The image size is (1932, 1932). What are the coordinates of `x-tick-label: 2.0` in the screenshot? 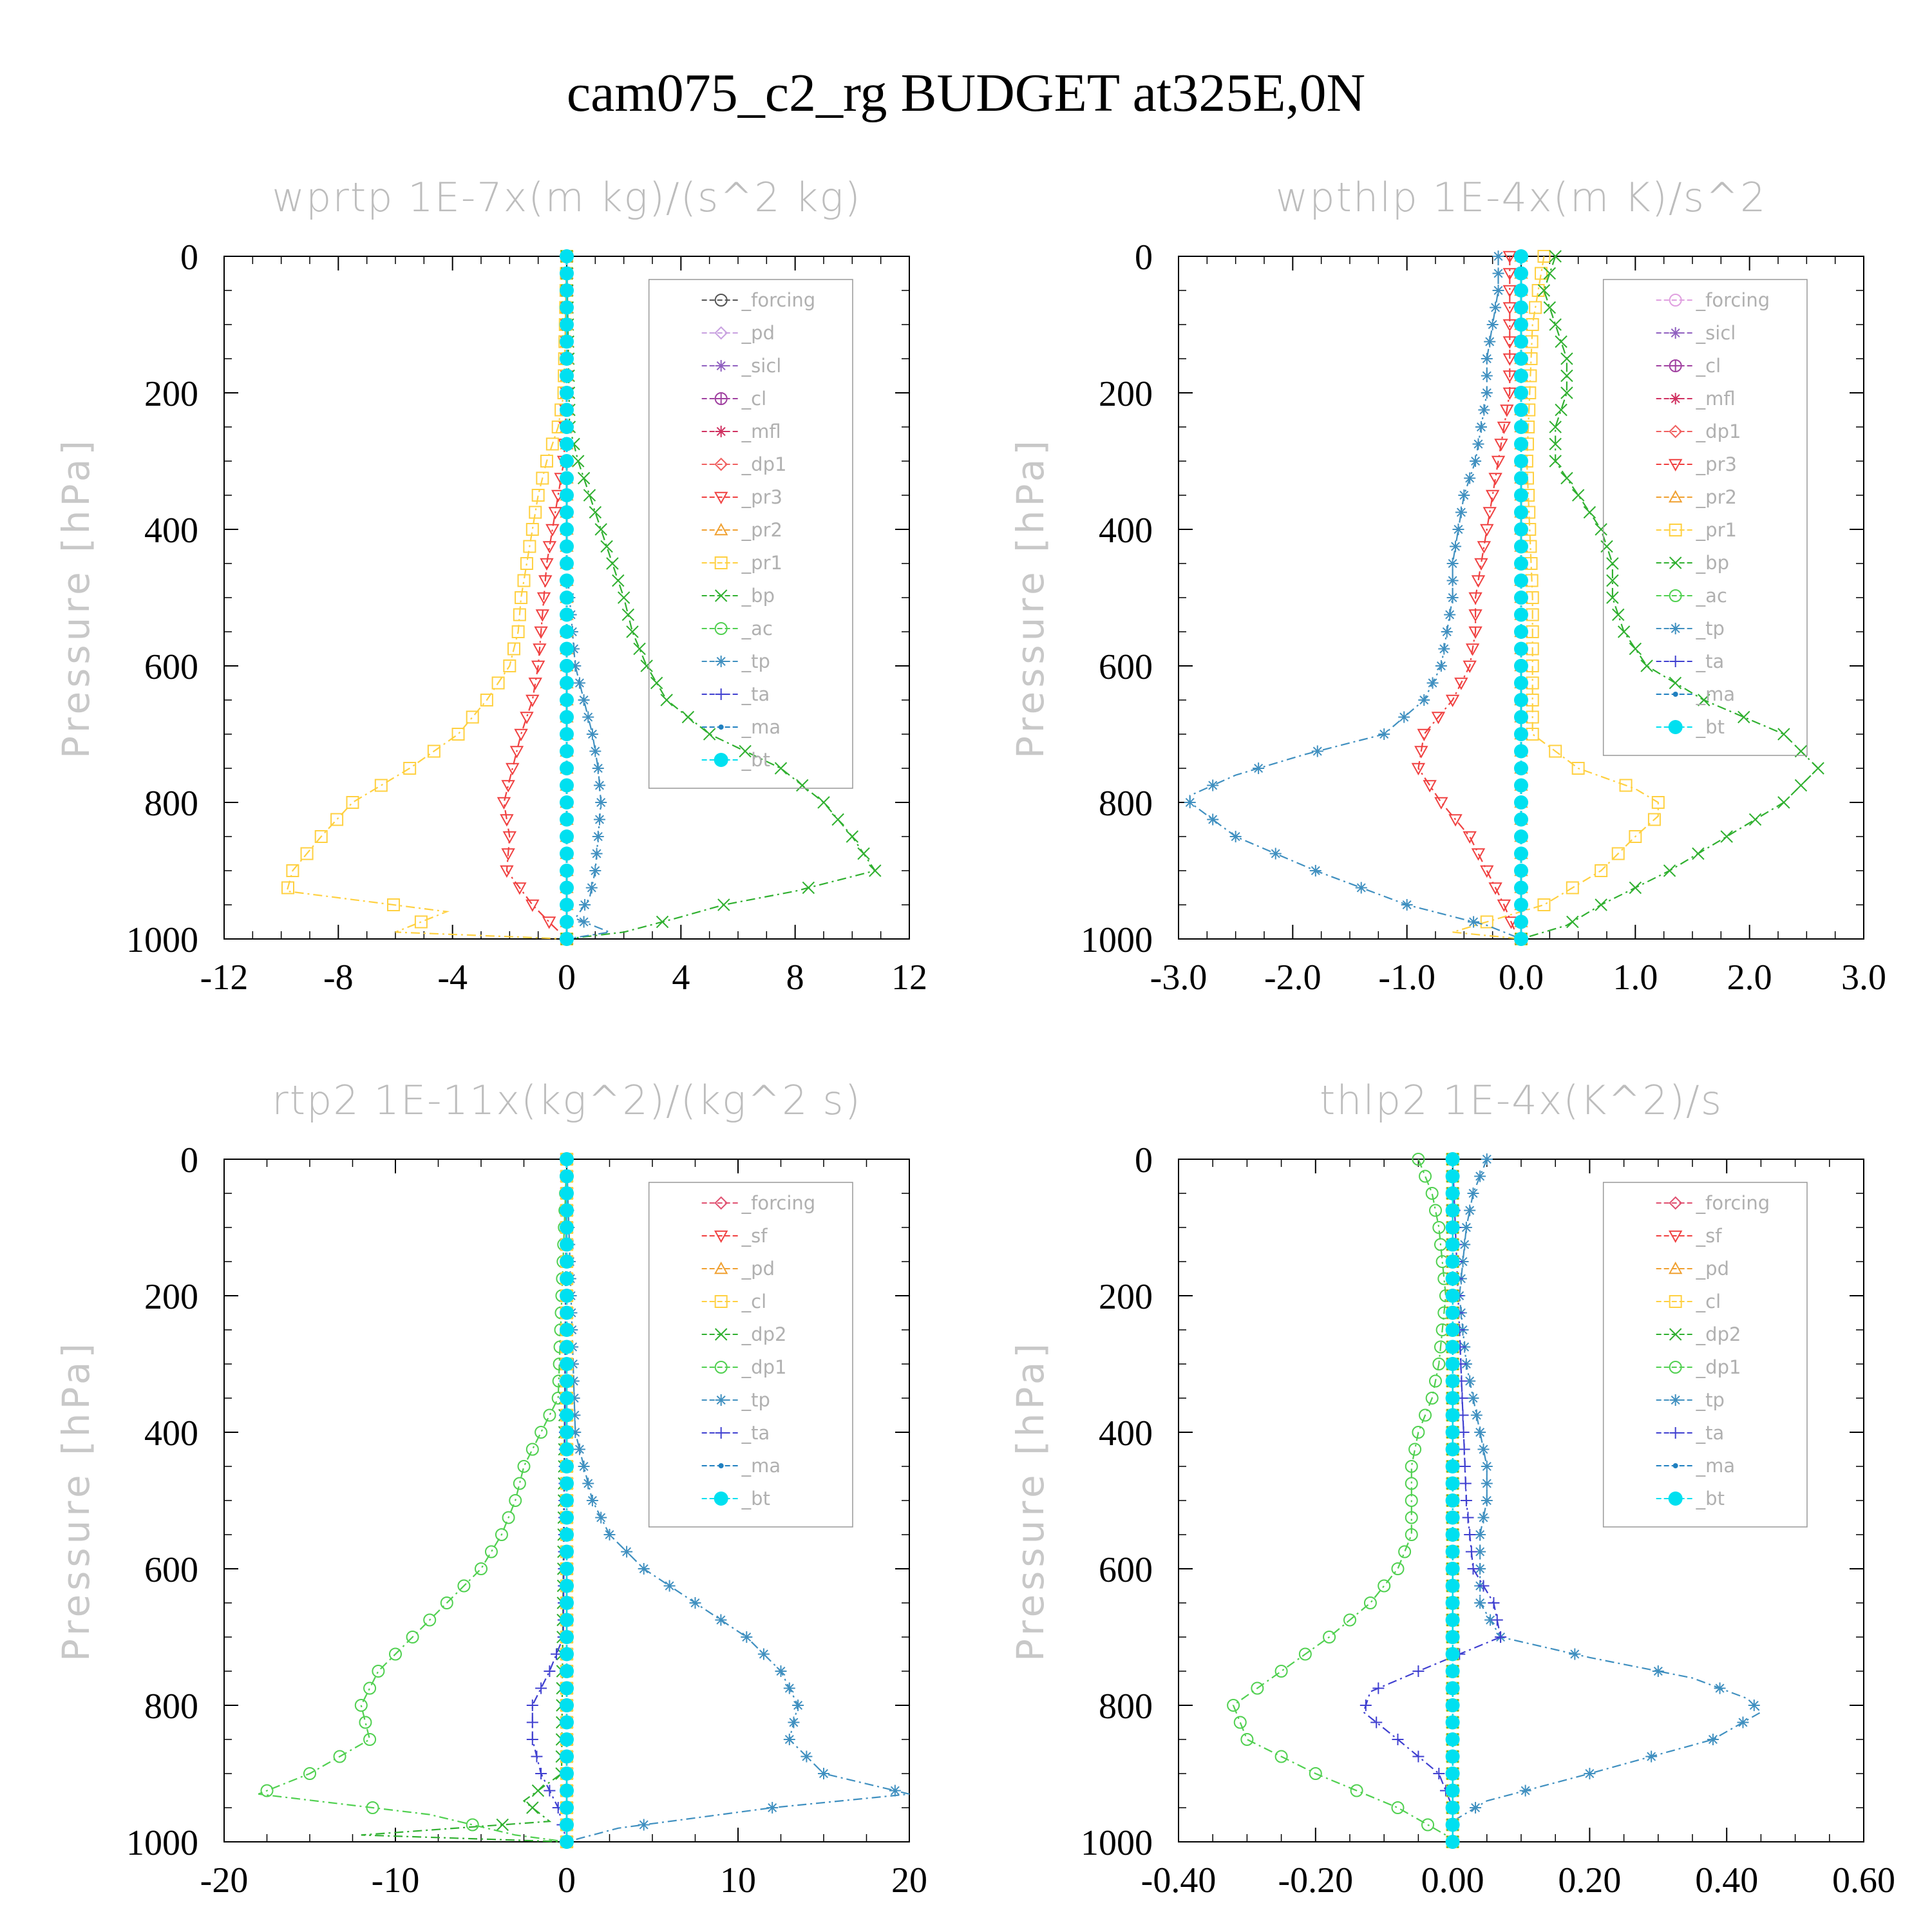 It's located at (1750, 978).